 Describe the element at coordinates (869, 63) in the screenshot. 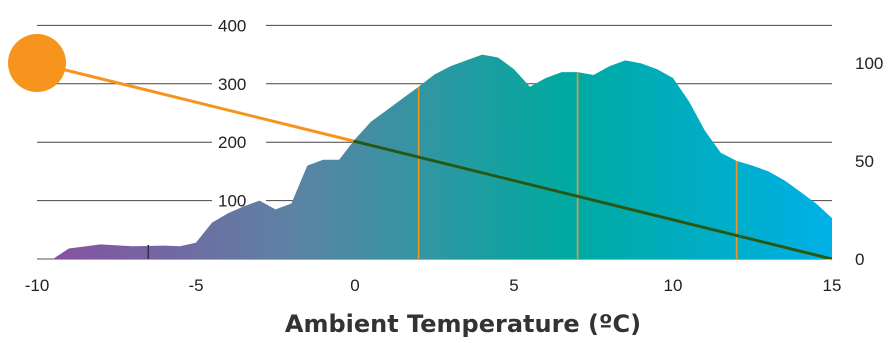

I see `right-axis-tick-label: 100` at that location.